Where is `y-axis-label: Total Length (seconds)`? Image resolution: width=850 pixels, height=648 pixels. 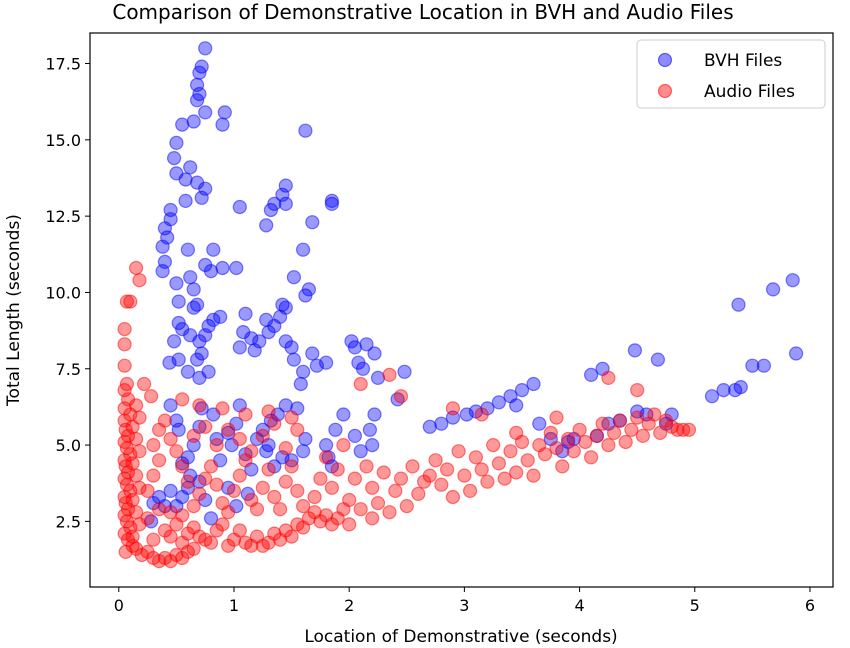 y-axis-label: Total Length (seconds) is located at coordinates (14, 310).